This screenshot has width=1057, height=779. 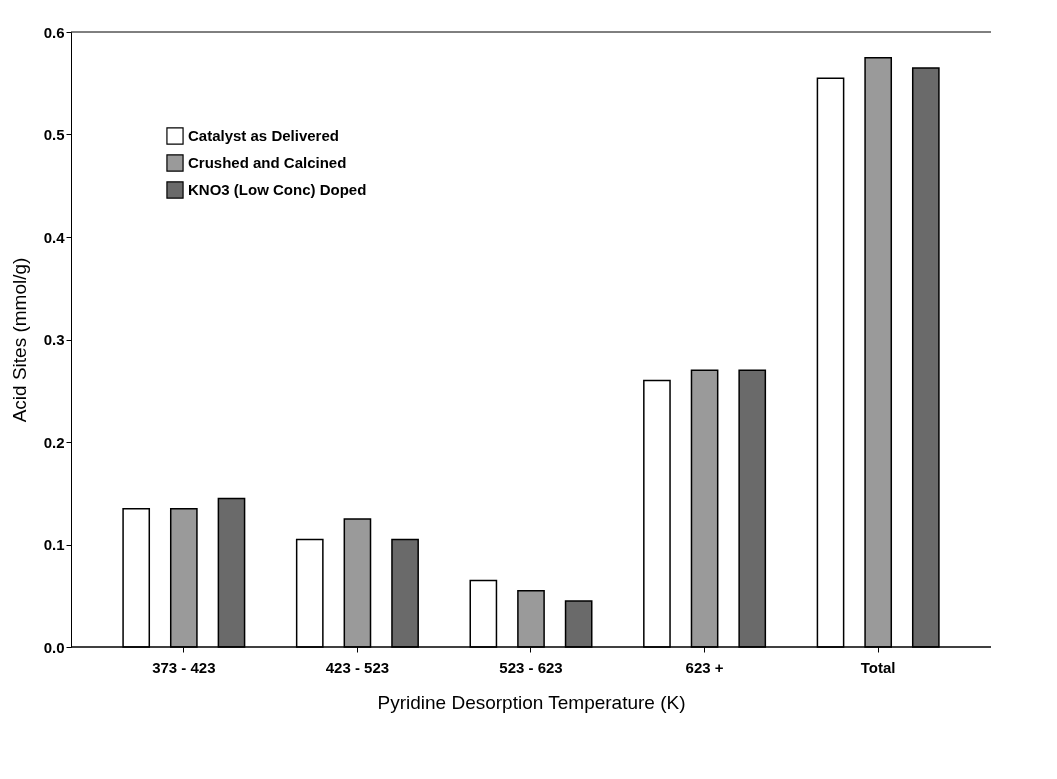 What do you see at coordinates (54, 442) in the screenshot?
I see `y-tick-label: 0.2` at bounding box center [54, 442].